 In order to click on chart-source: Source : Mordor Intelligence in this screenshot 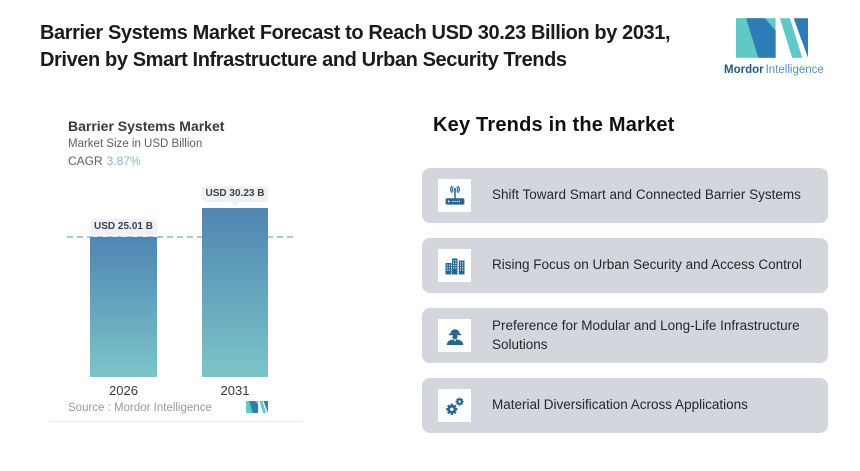, I will do `click(140, 408)`.